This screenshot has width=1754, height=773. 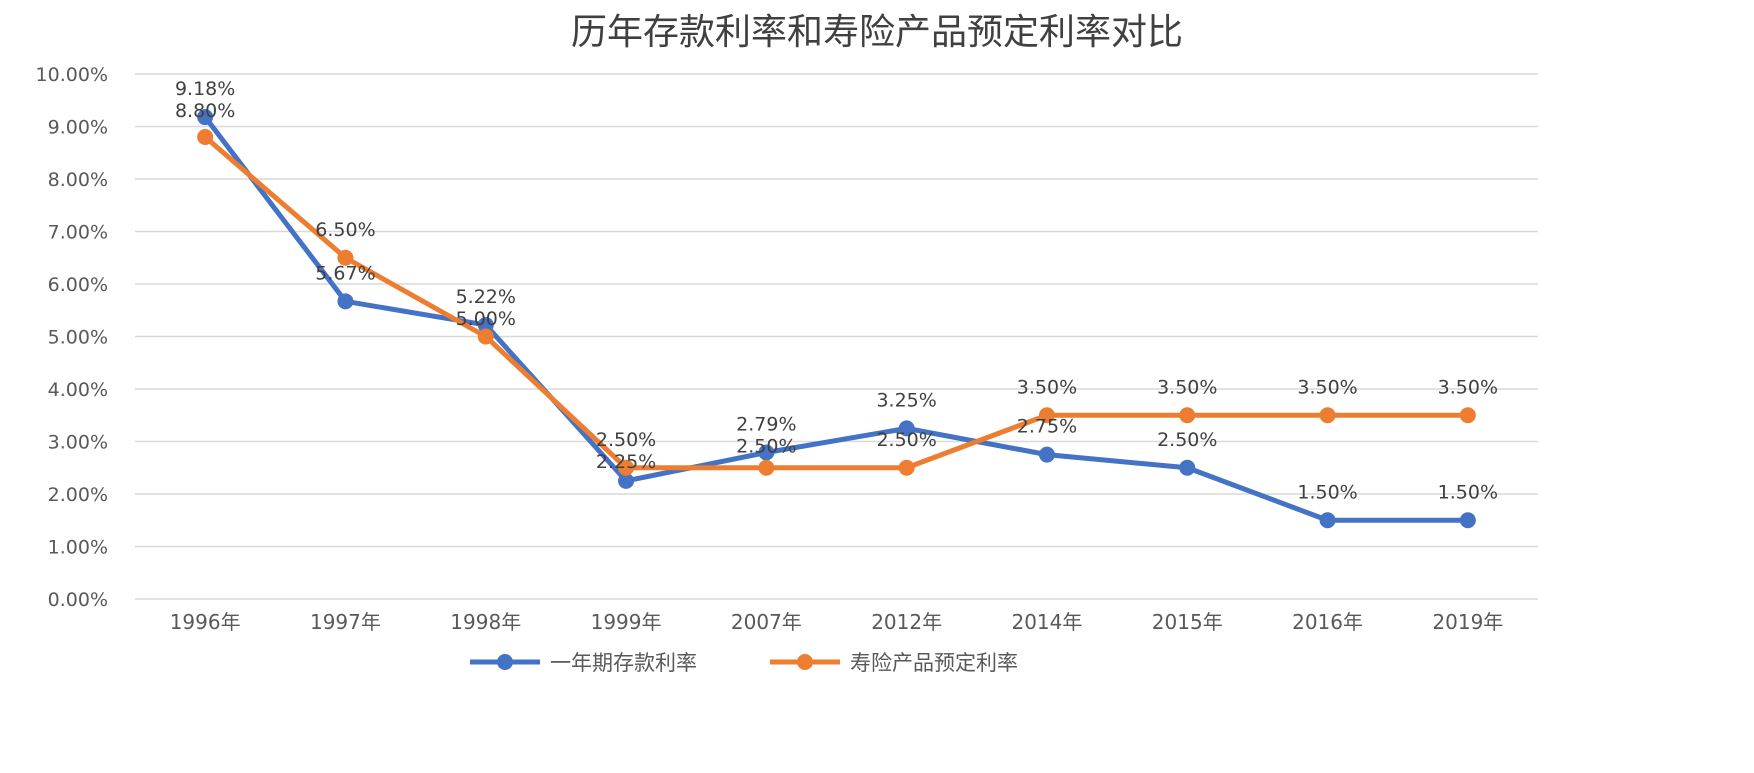 I want to click on x-tick-label: 1996年, so click(x=205, y=622).